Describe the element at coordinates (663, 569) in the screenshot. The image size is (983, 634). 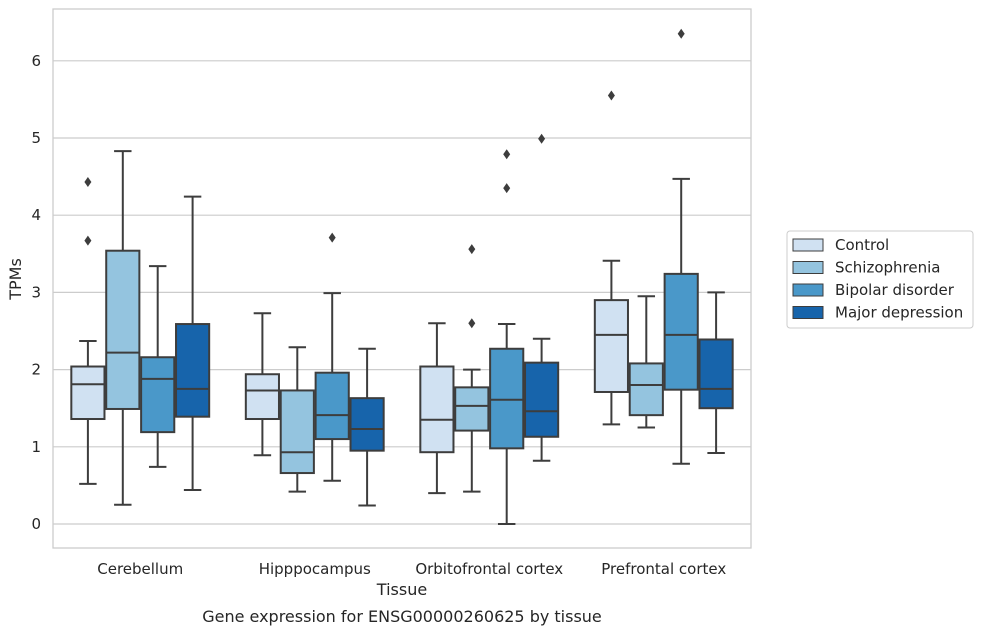
I see `x-tick-label: Prefrontal cortex` at that location.